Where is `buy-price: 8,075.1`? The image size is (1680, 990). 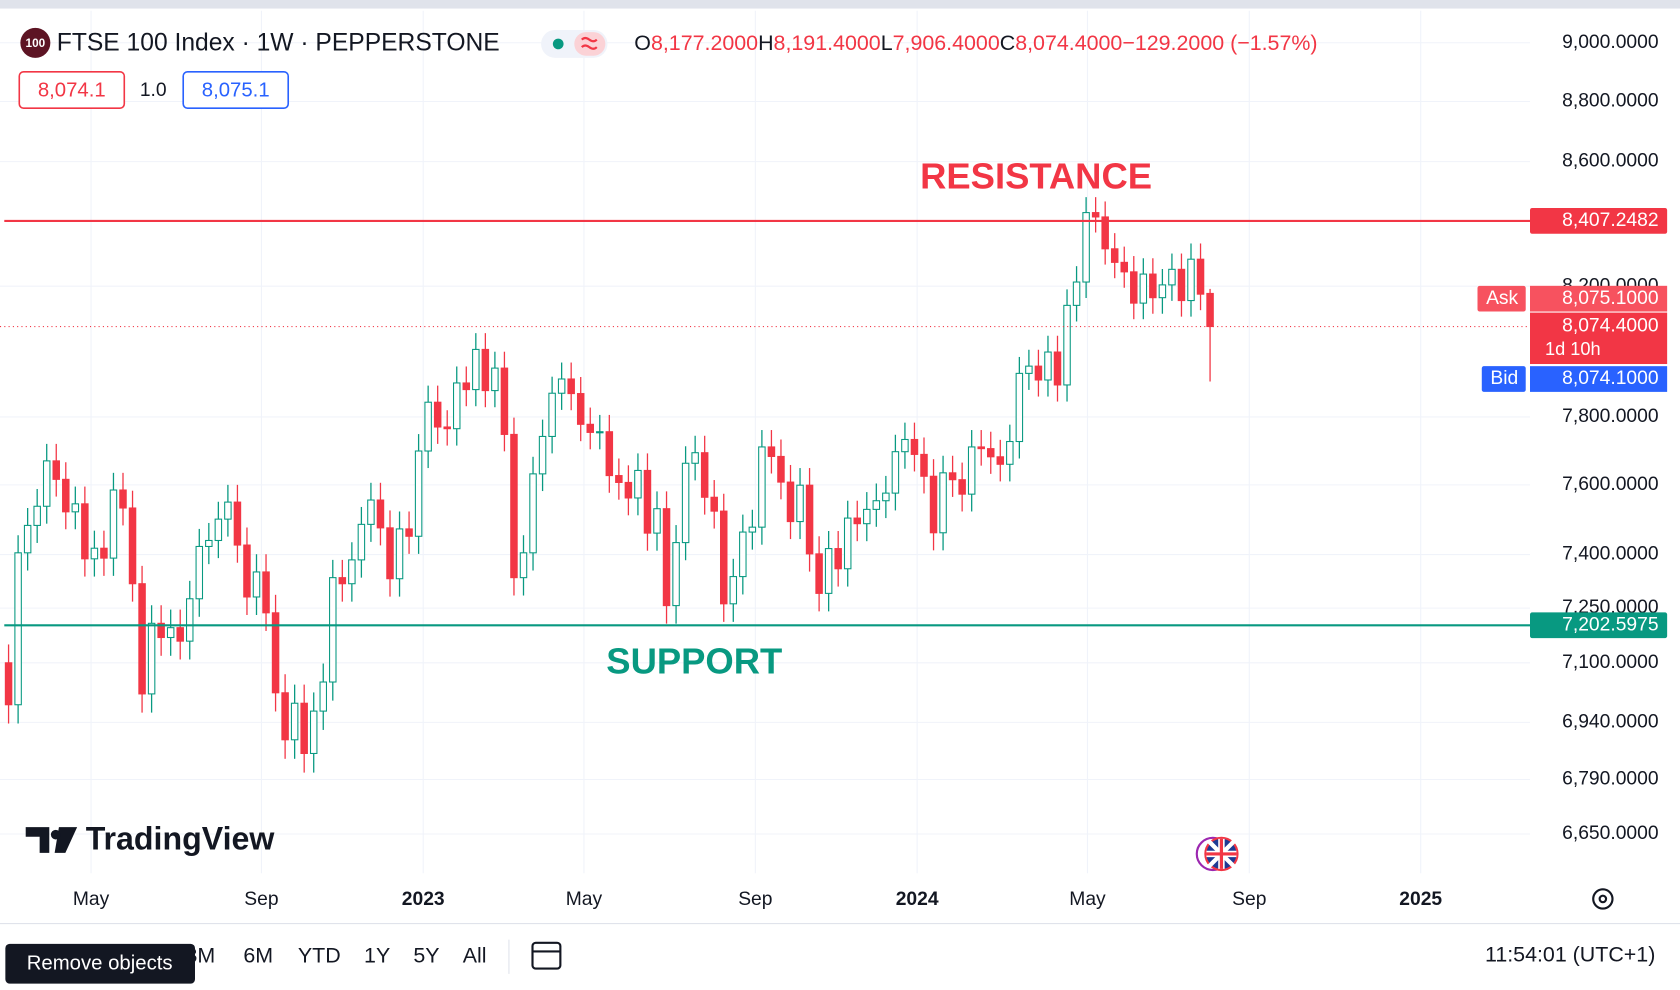
buy-price: 8,075.1 is located at coordinates (236, 90).